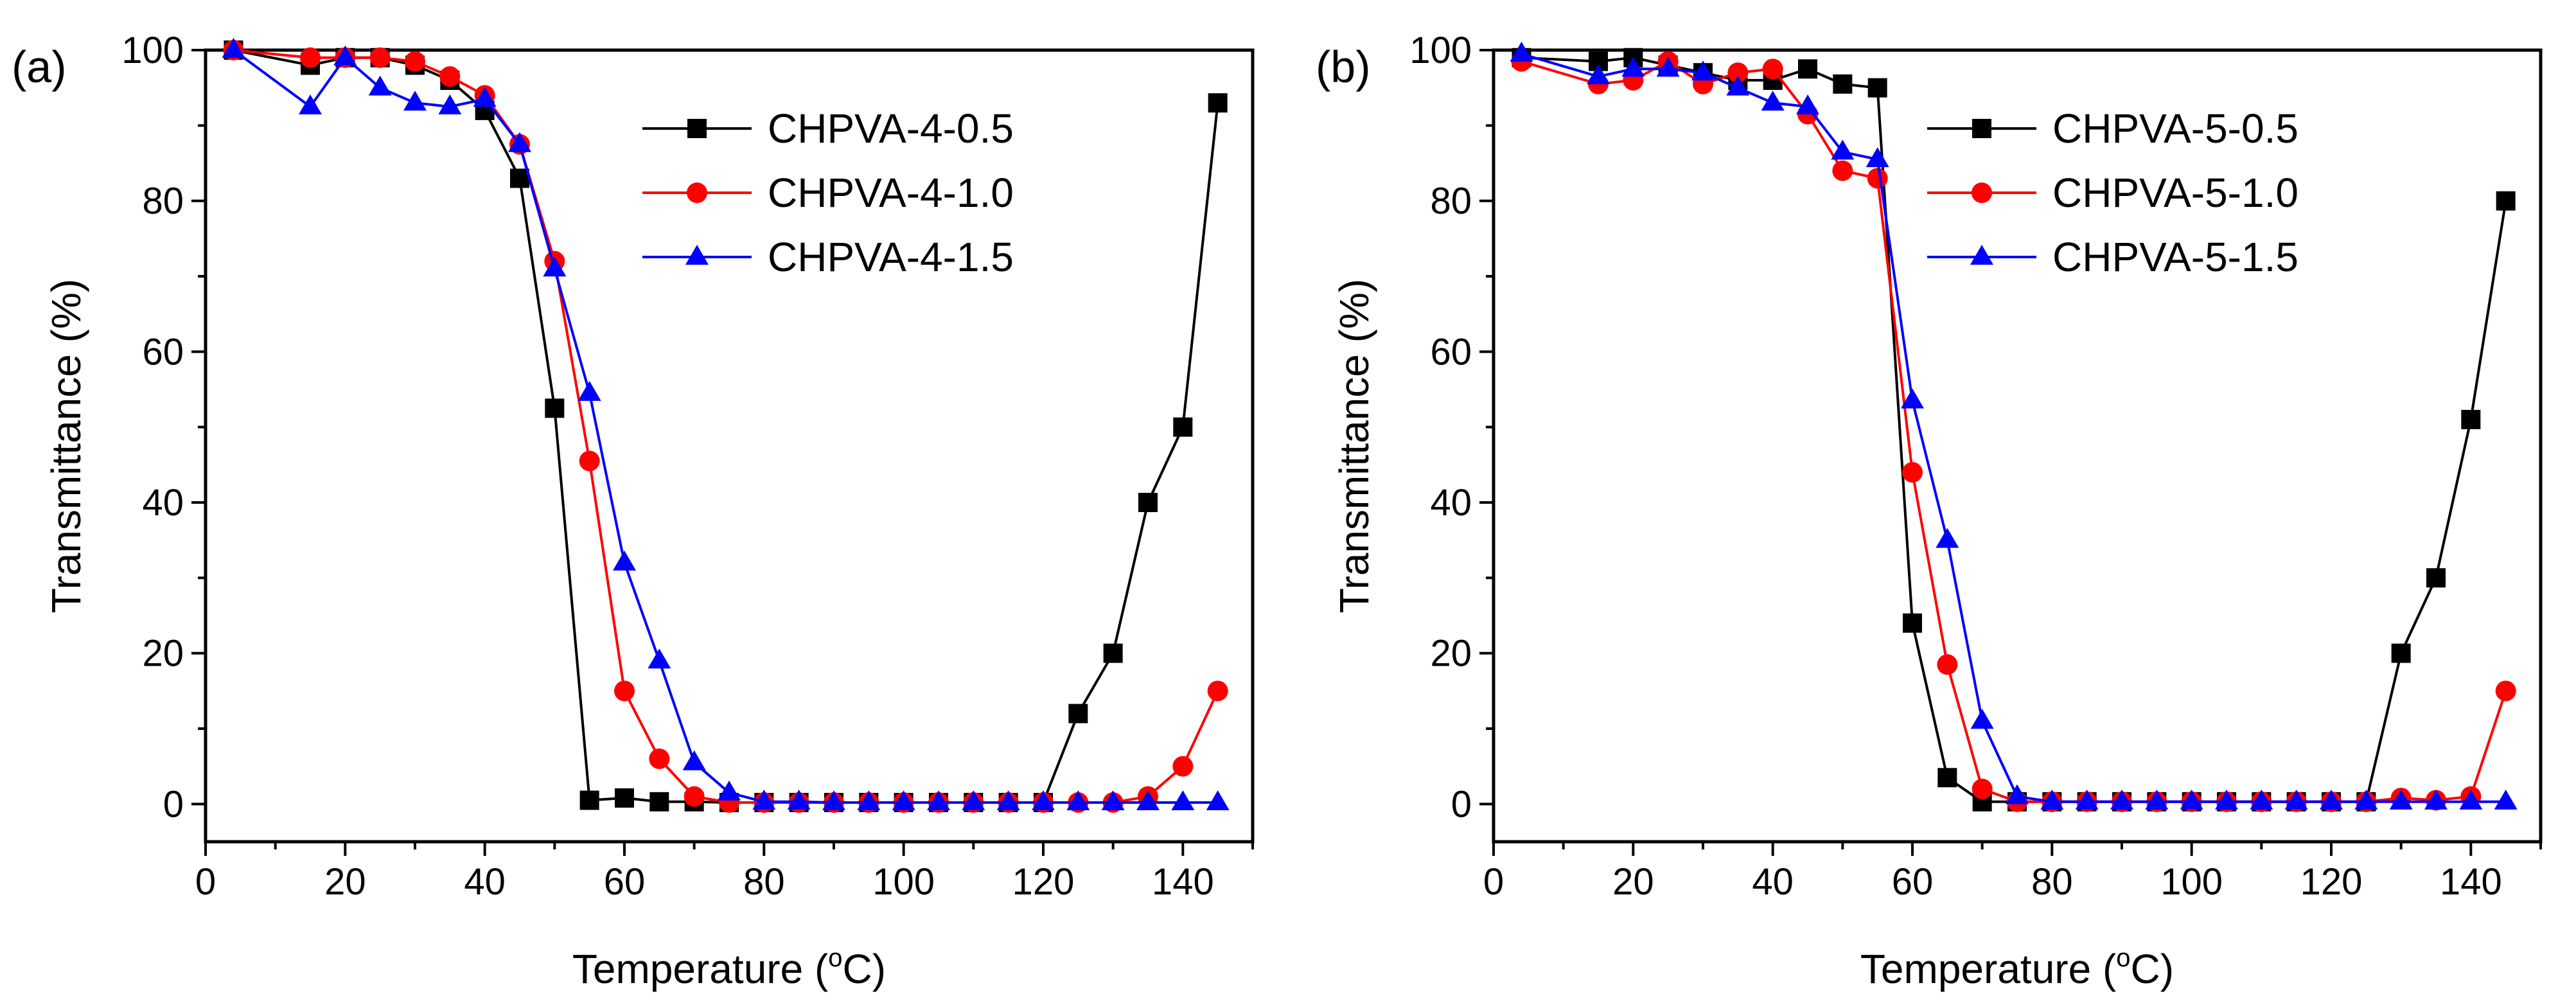  What do you see at coordinates (697, 128) in the screenshot?
I see `legend-marker-square` at bounding box center [697, 128].